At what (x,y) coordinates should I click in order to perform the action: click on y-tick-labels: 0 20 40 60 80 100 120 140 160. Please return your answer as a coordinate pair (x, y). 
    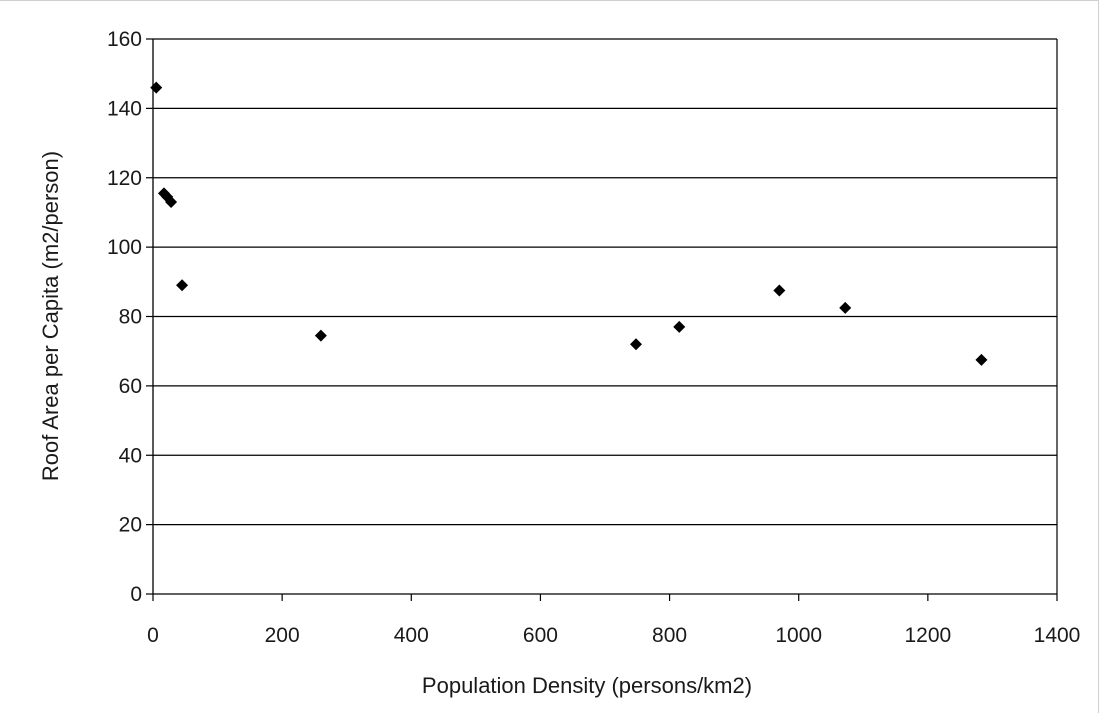
    Looking at the image, I should click on (124, 317).